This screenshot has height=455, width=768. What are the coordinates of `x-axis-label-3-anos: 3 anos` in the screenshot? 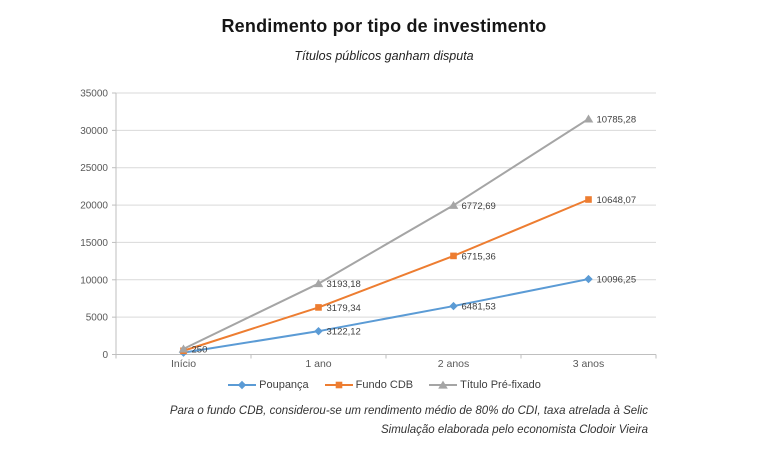 It's located at (589, 364).